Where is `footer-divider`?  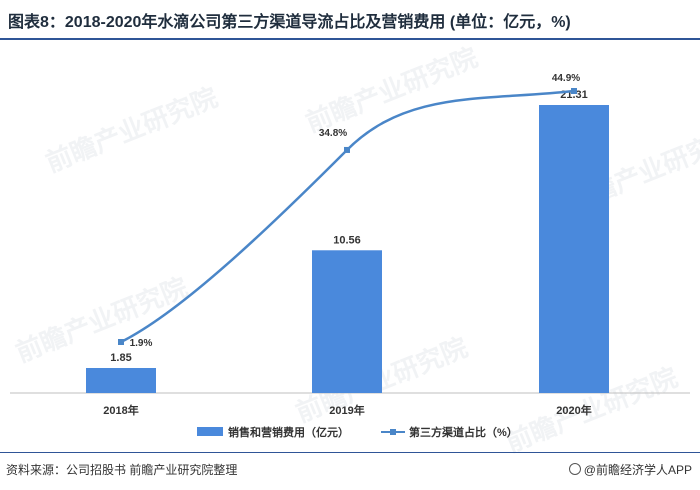
footer-divider is located at coordinates (350, 452).